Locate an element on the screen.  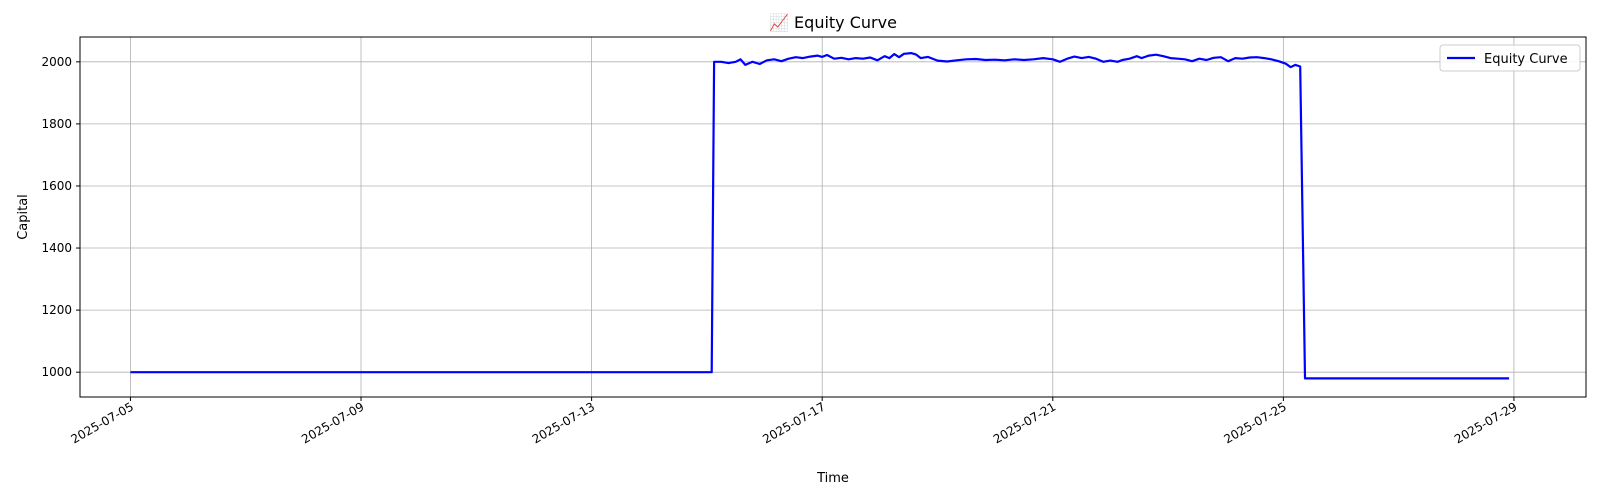
y-tick-label: 2000 is located at coordinates (56, 62).